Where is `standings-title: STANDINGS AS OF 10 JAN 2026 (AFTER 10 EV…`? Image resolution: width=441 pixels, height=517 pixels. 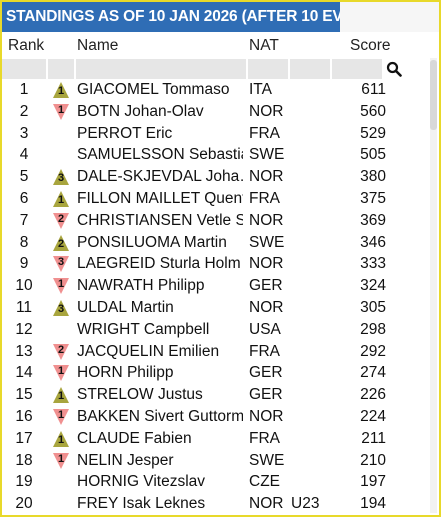 standings-title: STANDINGS AS OF 10 JAN 2026 (AFTER 10 EV… is located at coordinates (197, 16).